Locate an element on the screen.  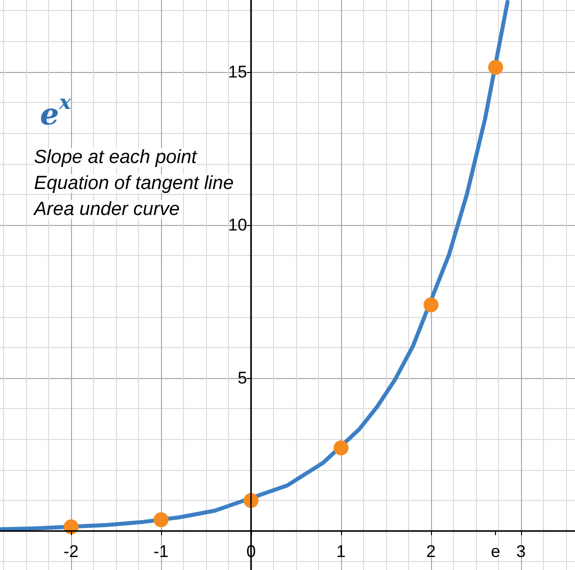
x-tick-label: 2 is located at coordinates (431, 552).